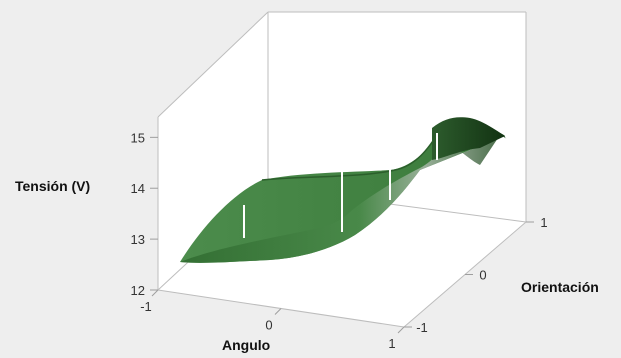 The image size is (621, 358). Describe the element at coordinates (268, 325) in the screenshot. I see `x-tick-label: 0` at that location.